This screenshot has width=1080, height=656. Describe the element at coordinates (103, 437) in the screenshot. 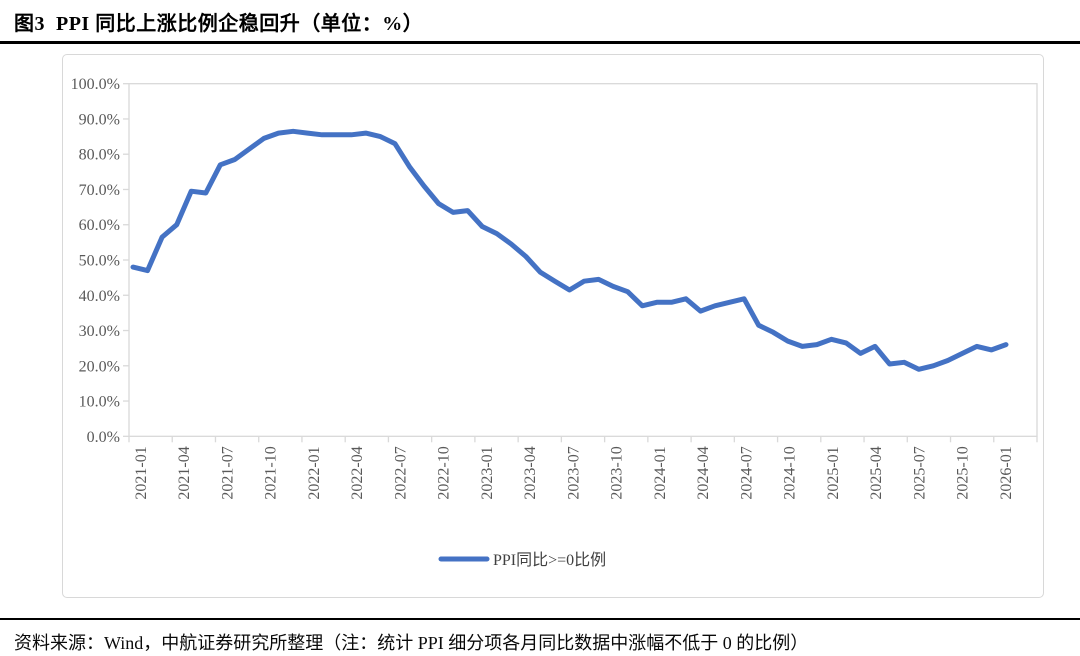

I see `y-tick-label: 0.0%` at that location.